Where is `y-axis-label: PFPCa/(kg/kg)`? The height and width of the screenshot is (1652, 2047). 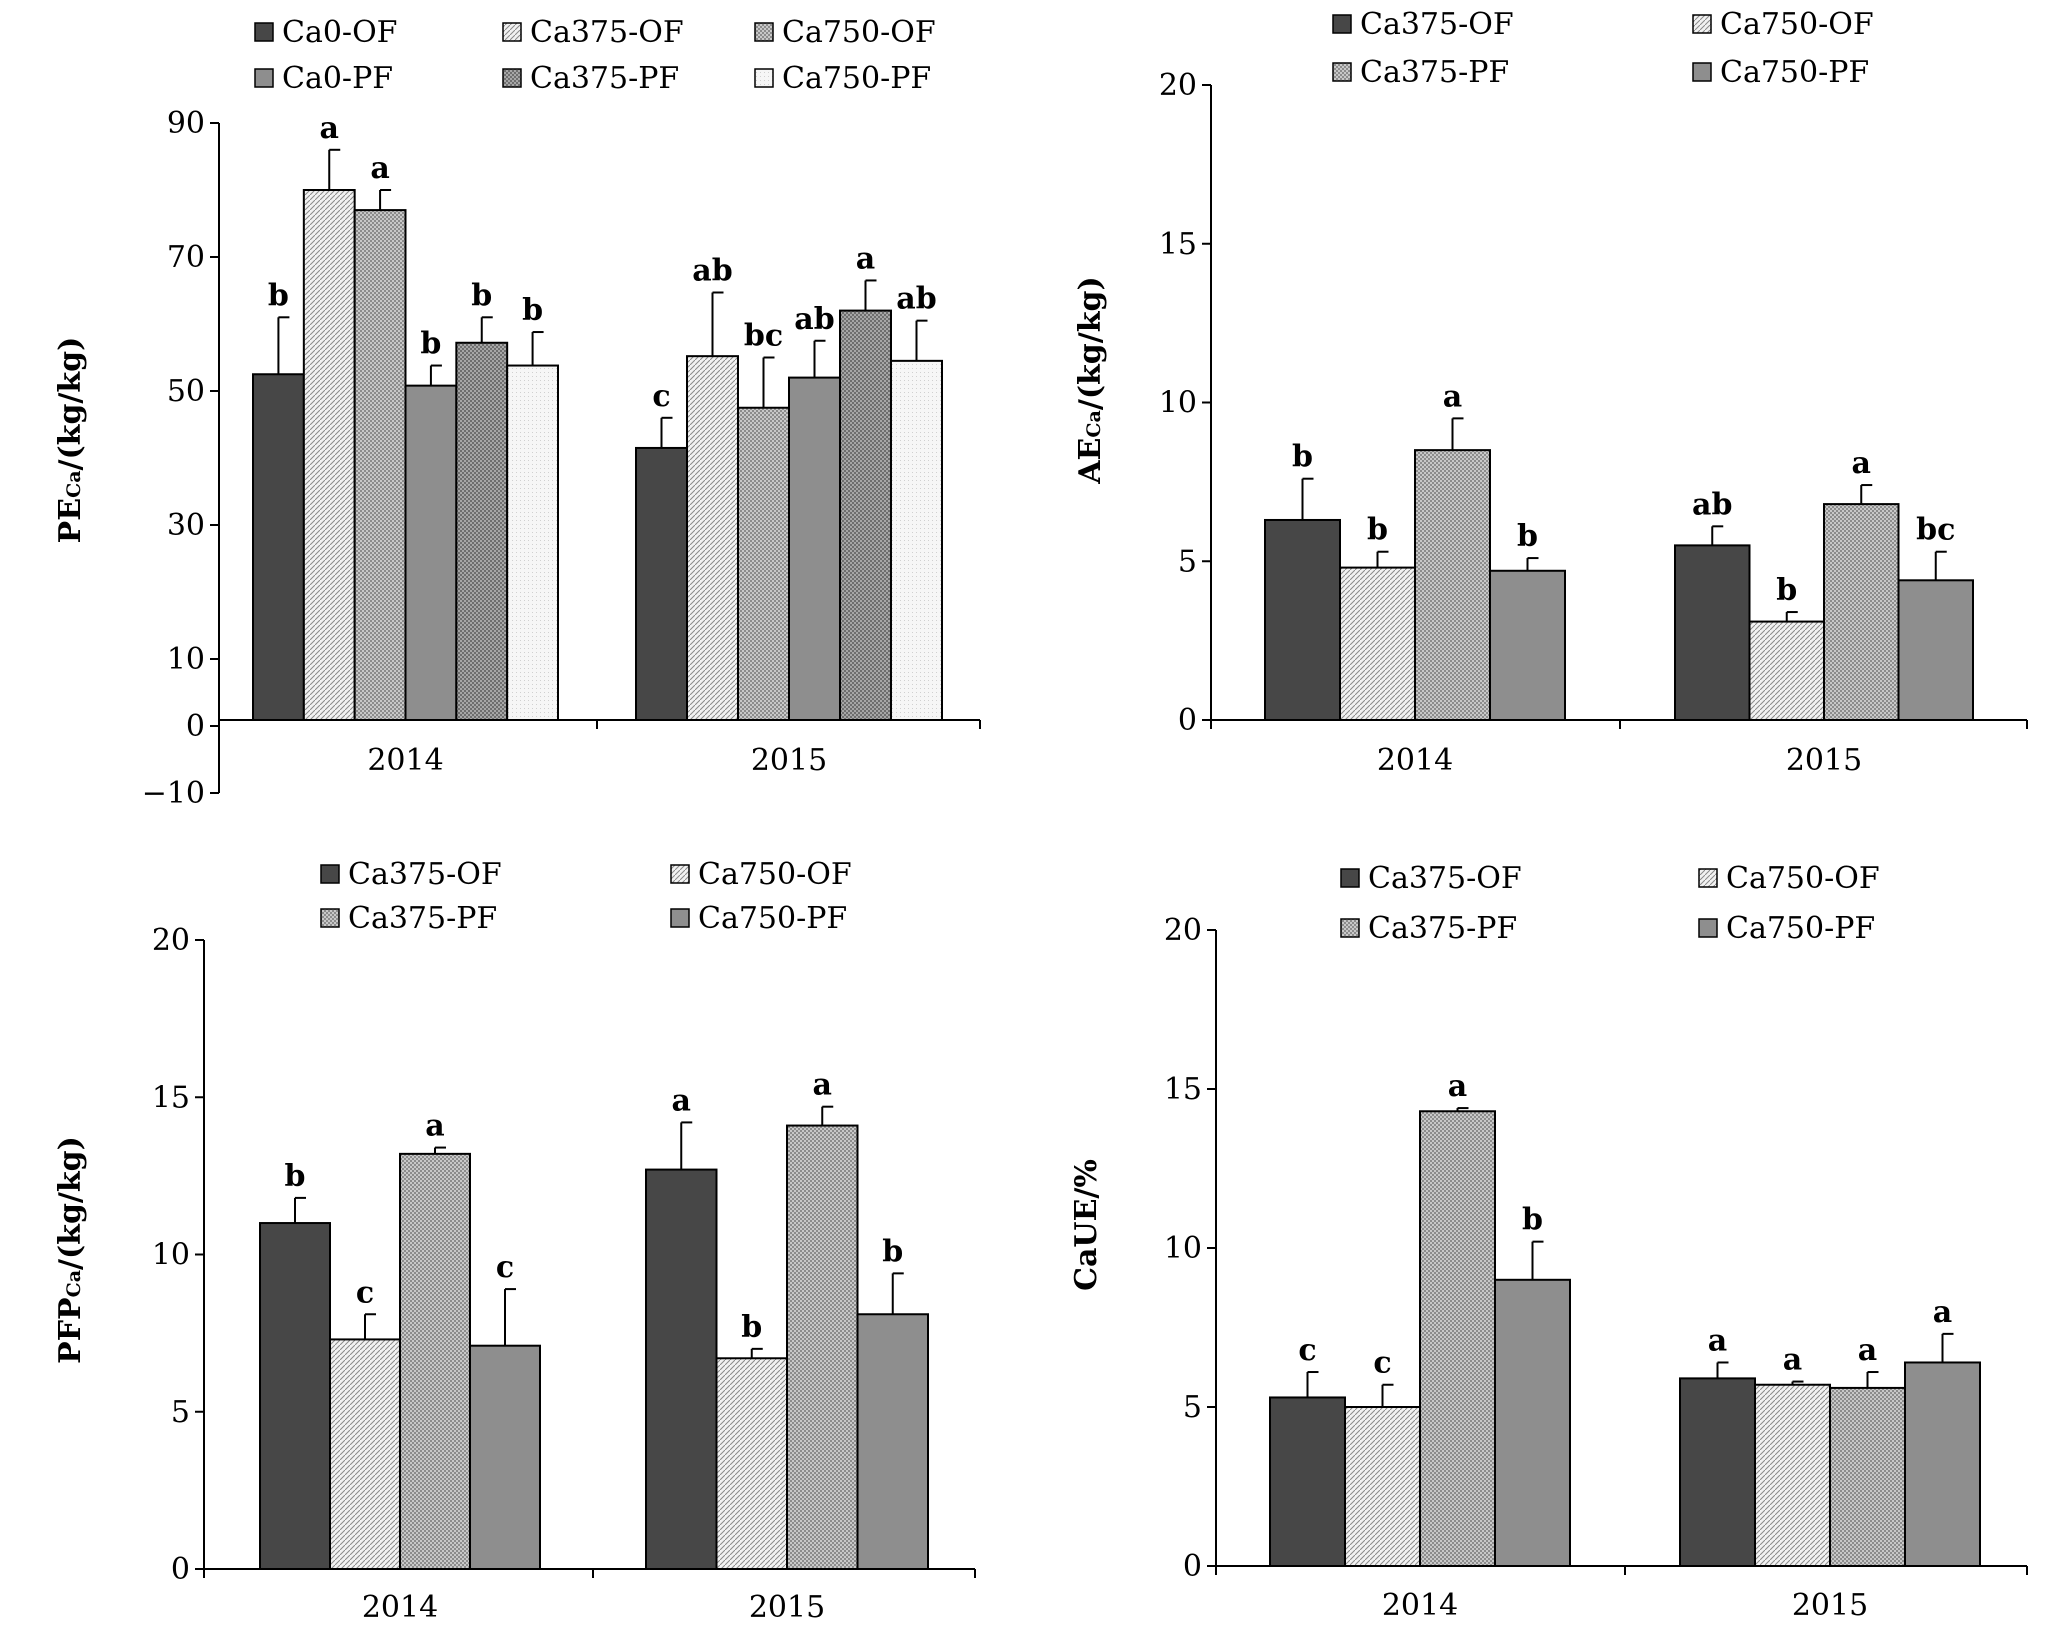 y-axis-label: PFPCa/(kg/kg) is located at coordinates (70, 1250).